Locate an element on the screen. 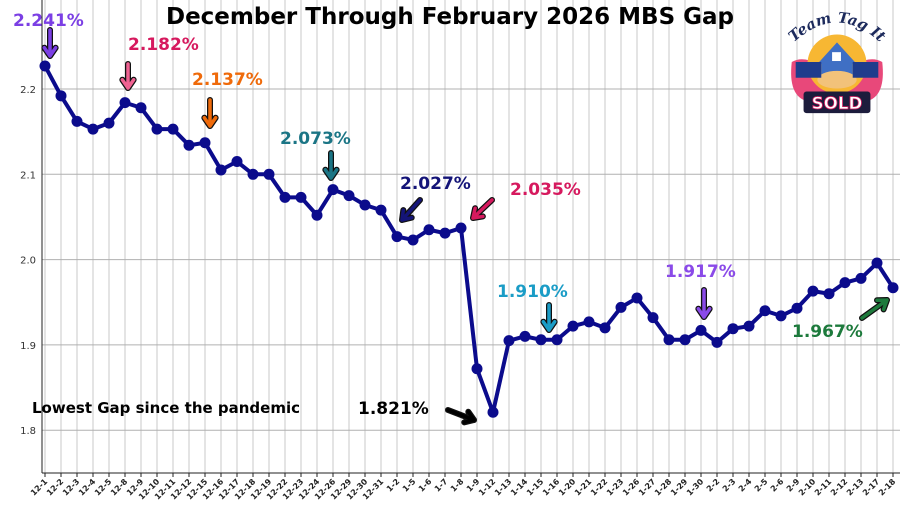  annotation-label: 1.910% is located at coordinates (532, 292).